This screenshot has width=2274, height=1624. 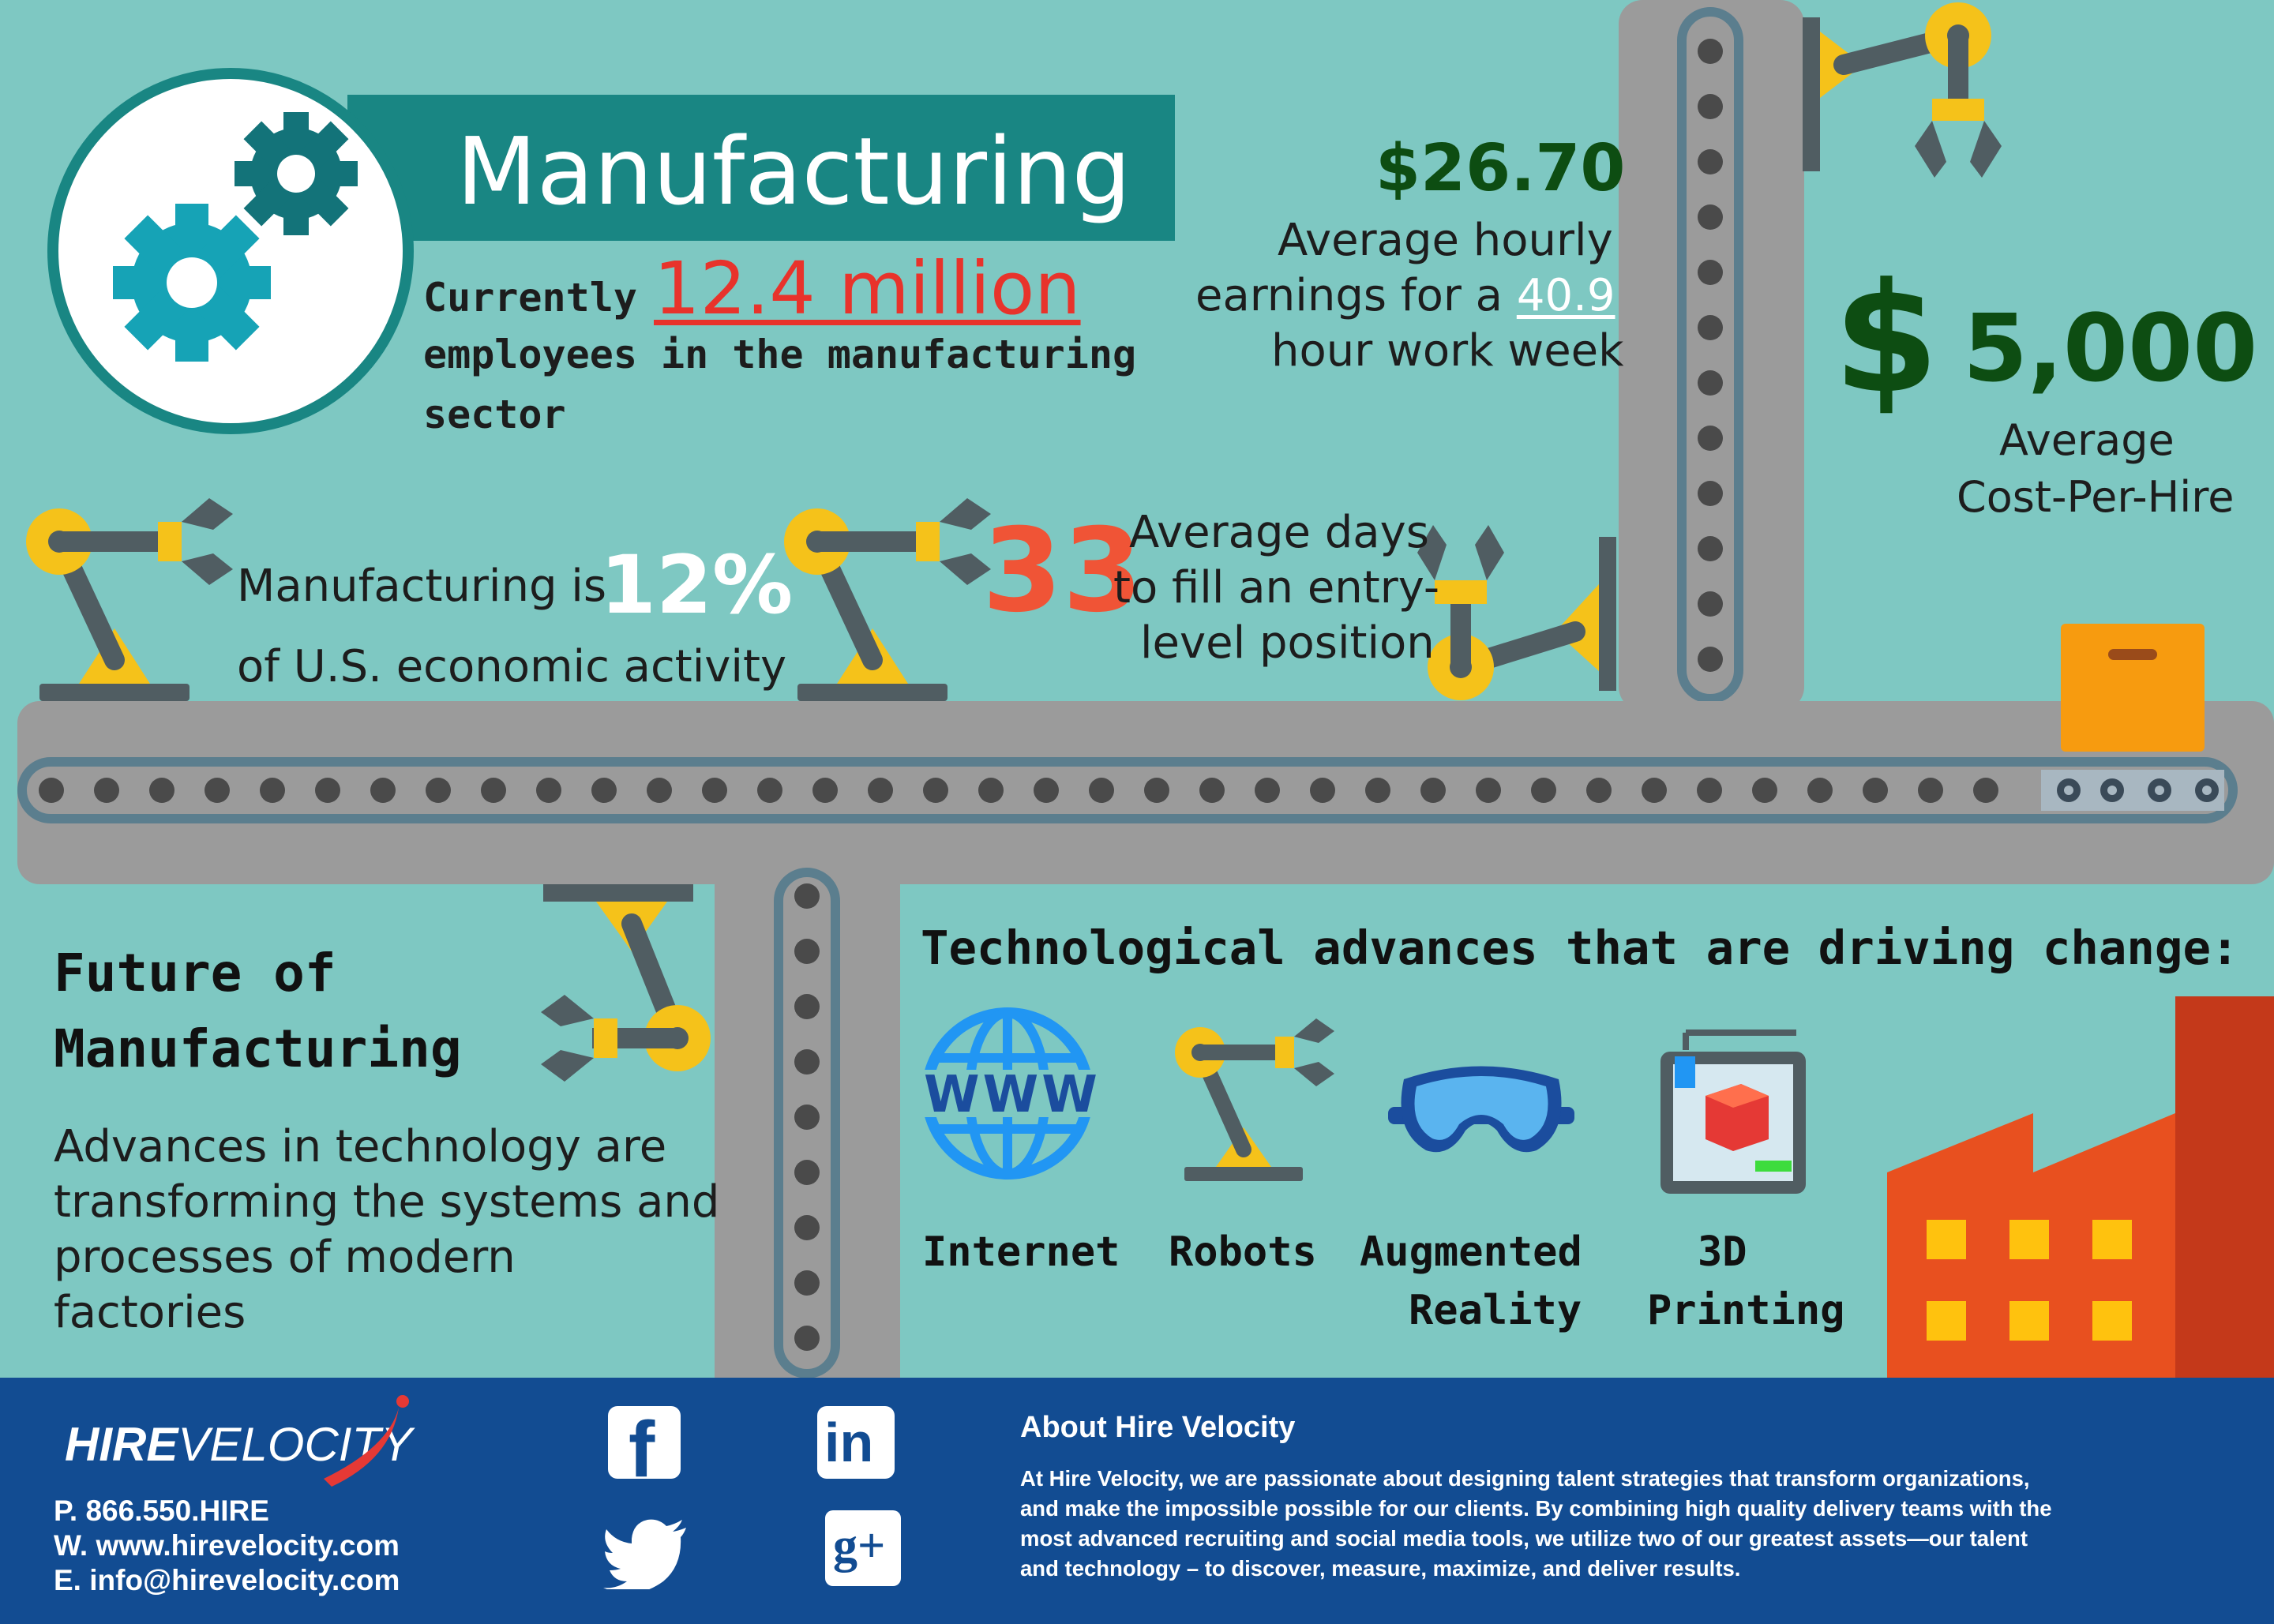 I want to click on about-heading: About Hire Velocity, so click(x=1158, y=1427).